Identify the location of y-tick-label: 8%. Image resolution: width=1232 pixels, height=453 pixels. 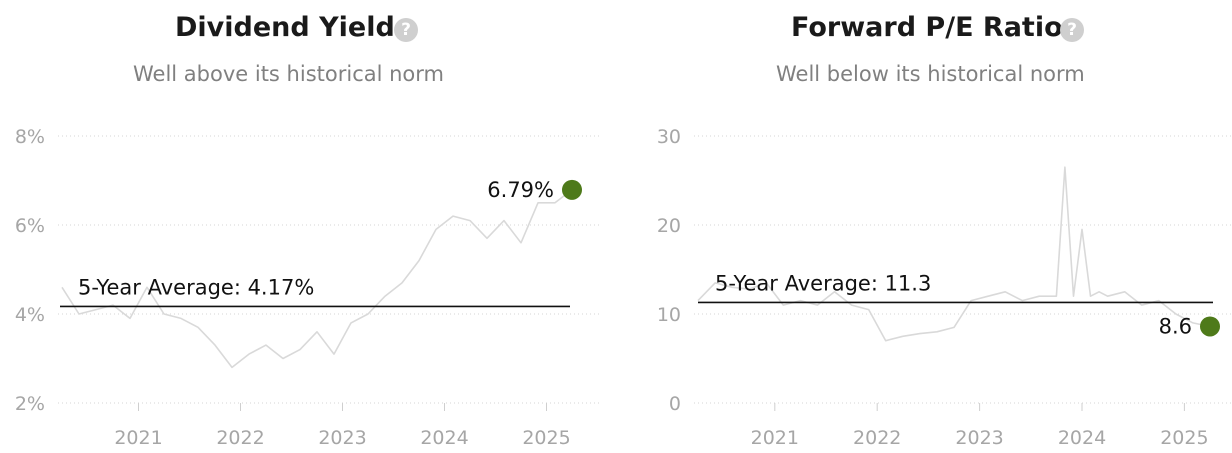
(30, 137).